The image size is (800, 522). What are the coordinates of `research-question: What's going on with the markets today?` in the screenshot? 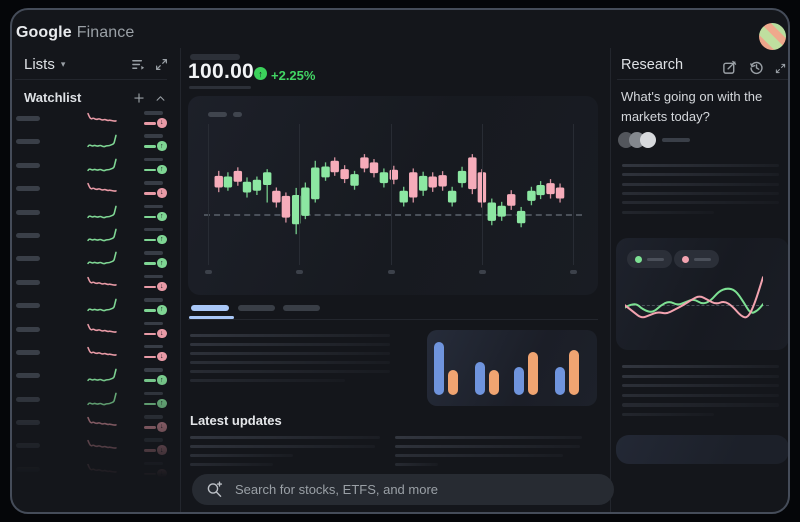 It's located at (692, 106).